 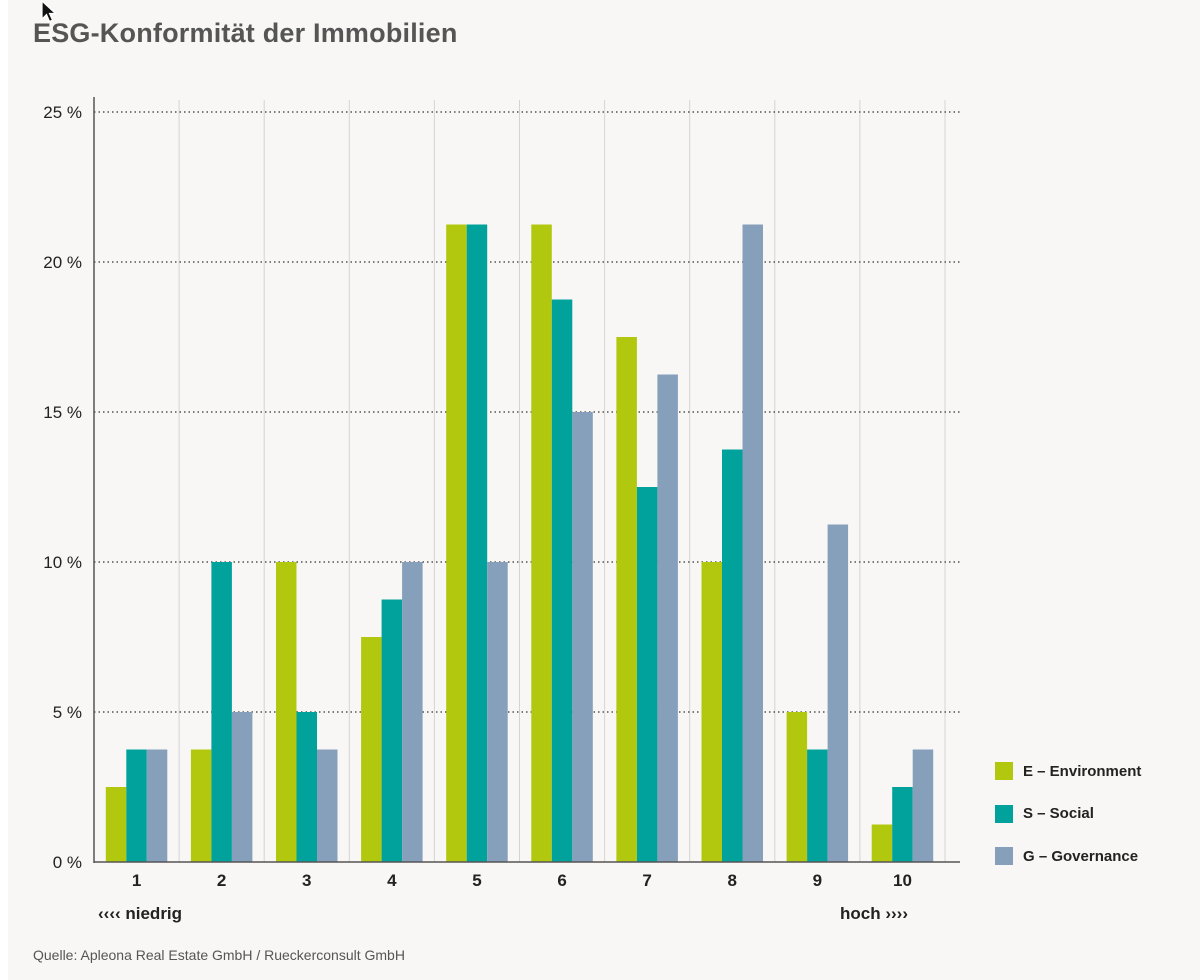 I want to click on y-tick-label: 10 %, so click(x=62, y=562).